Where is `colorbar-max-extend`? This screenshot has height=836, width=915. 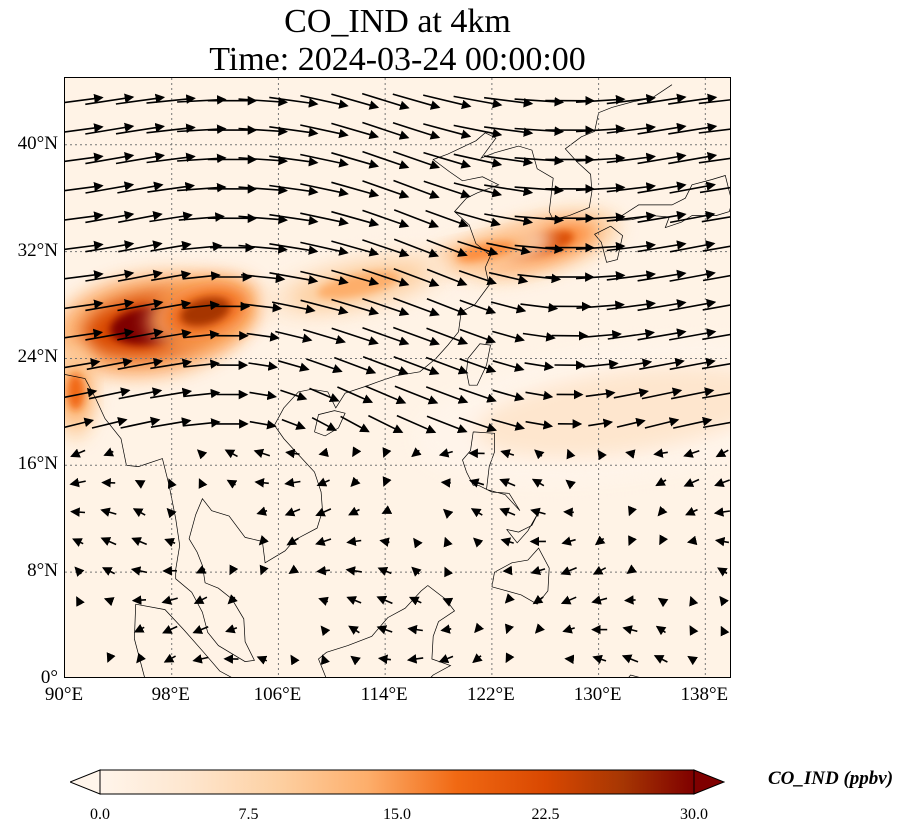 colorbar-max-extend is located at coordinates (709, 782).